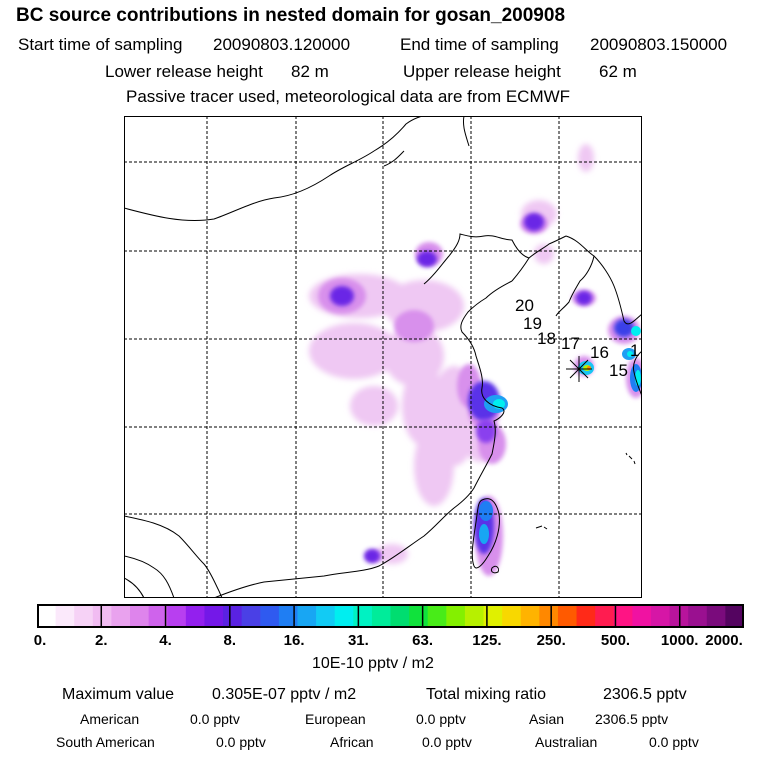 Image resolution: width=768 pixels, height=768 pixels. What do you see at coordinates (570, 343) in the screenshot?
I see `trajectory-label-17: 17` at bounding box center [570, 343].